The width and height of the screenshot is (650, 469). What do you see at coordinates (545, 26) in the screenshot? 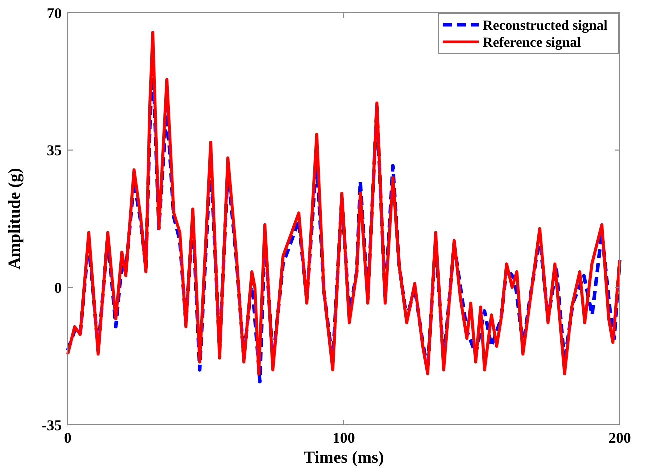
I see `legend-label: Reconstructed signal` at bounding box center [545, 26].